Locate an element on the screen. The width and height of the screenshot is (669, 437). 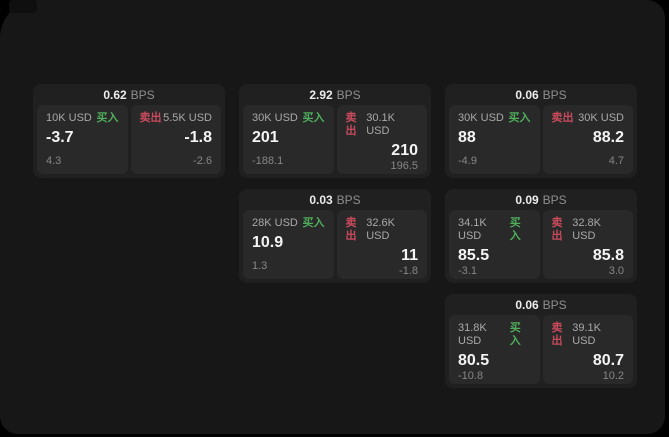
buy-big-value: 88 is located at coordinates (467, 137).